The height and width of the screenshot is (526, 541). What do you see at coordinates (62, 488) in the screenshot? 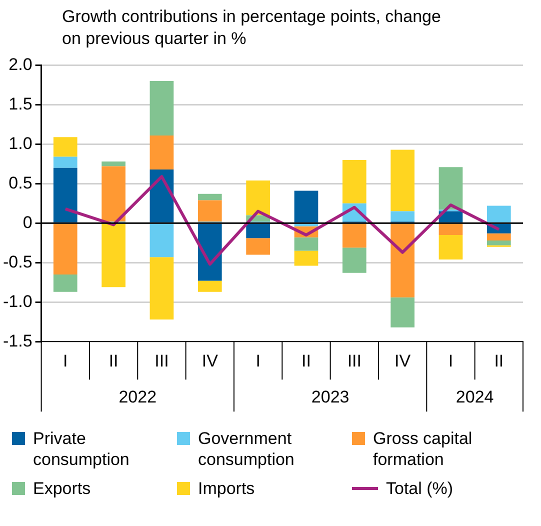
I see `legend-label: Exports` at bounding box center [62, 488].